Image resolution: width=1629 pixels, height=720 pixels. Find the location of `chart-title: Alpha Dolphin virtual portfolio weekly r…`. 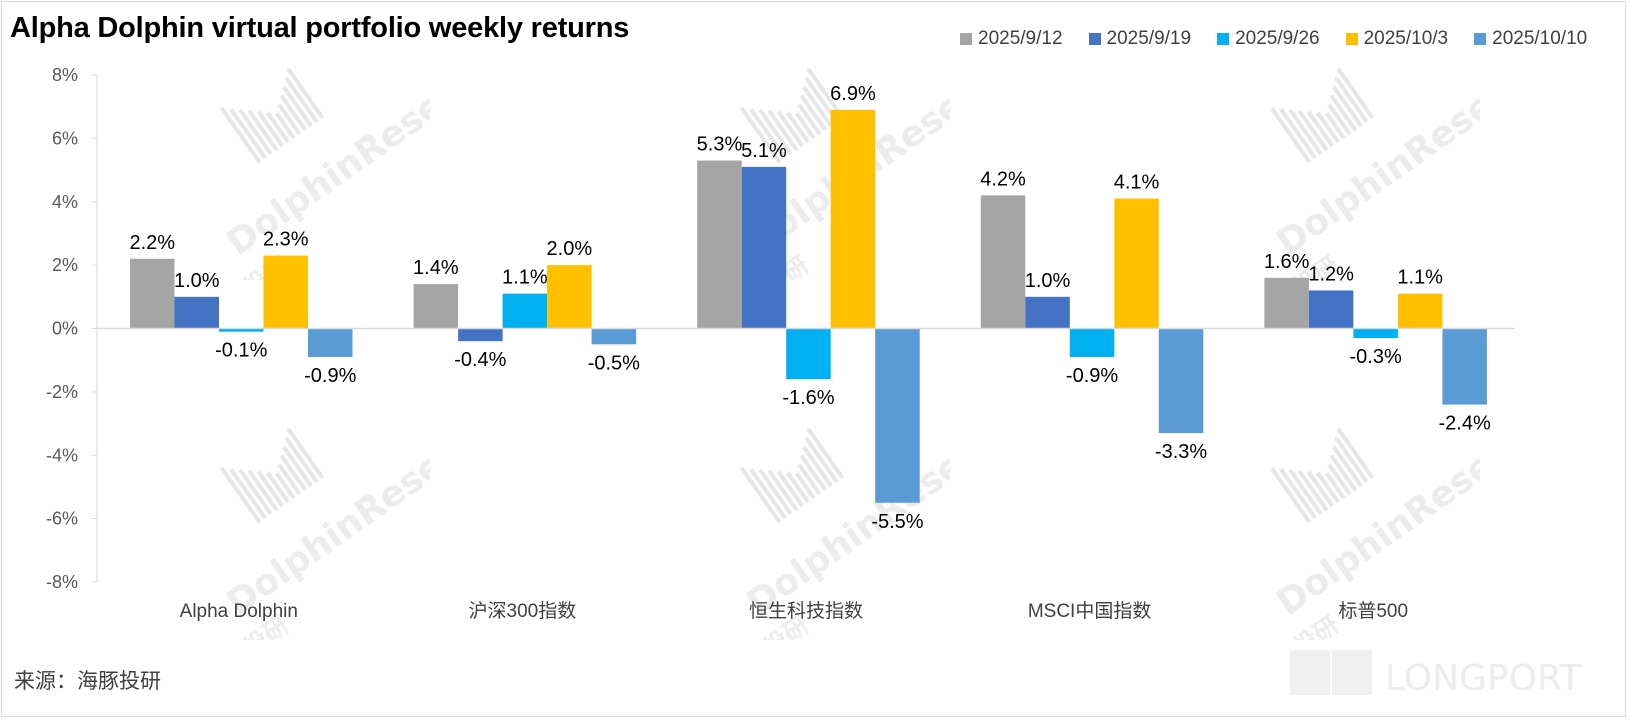

chart-title: Alpha Dolphin virtual portfolio weekly r… is located at coordinates (320, 28).